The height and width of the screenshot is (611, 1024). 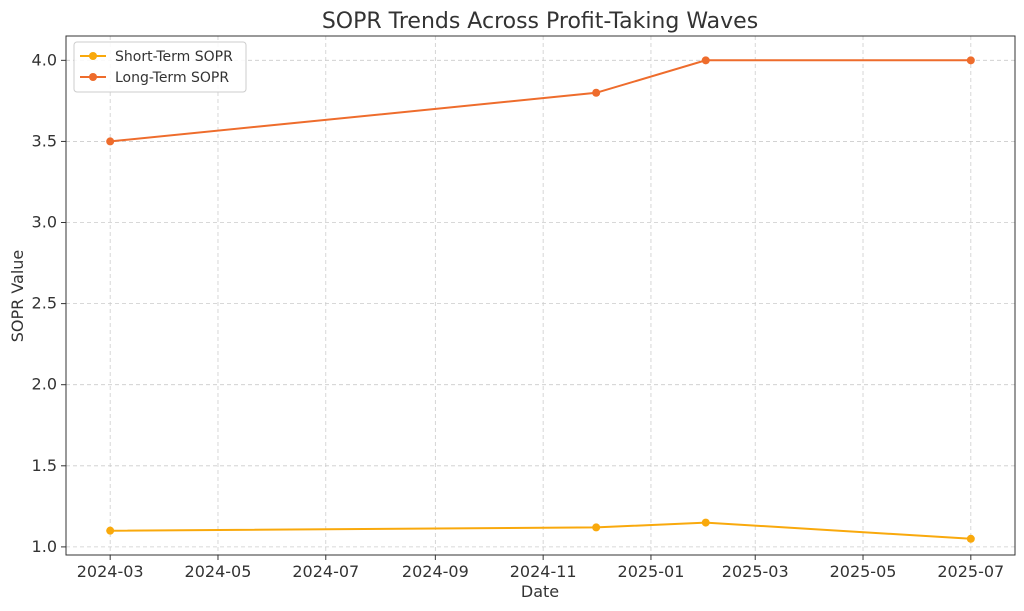 I want to click on x-tick-label: 2024-07, so click(x=325, y=571).